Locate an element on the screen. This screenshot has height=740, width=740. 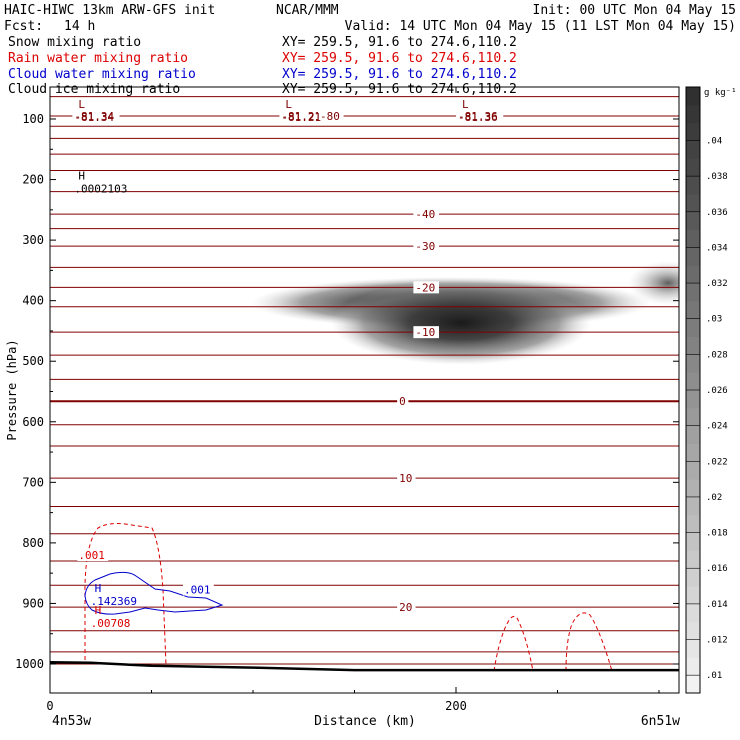
snow-shading is located at coordinates (465, 312).